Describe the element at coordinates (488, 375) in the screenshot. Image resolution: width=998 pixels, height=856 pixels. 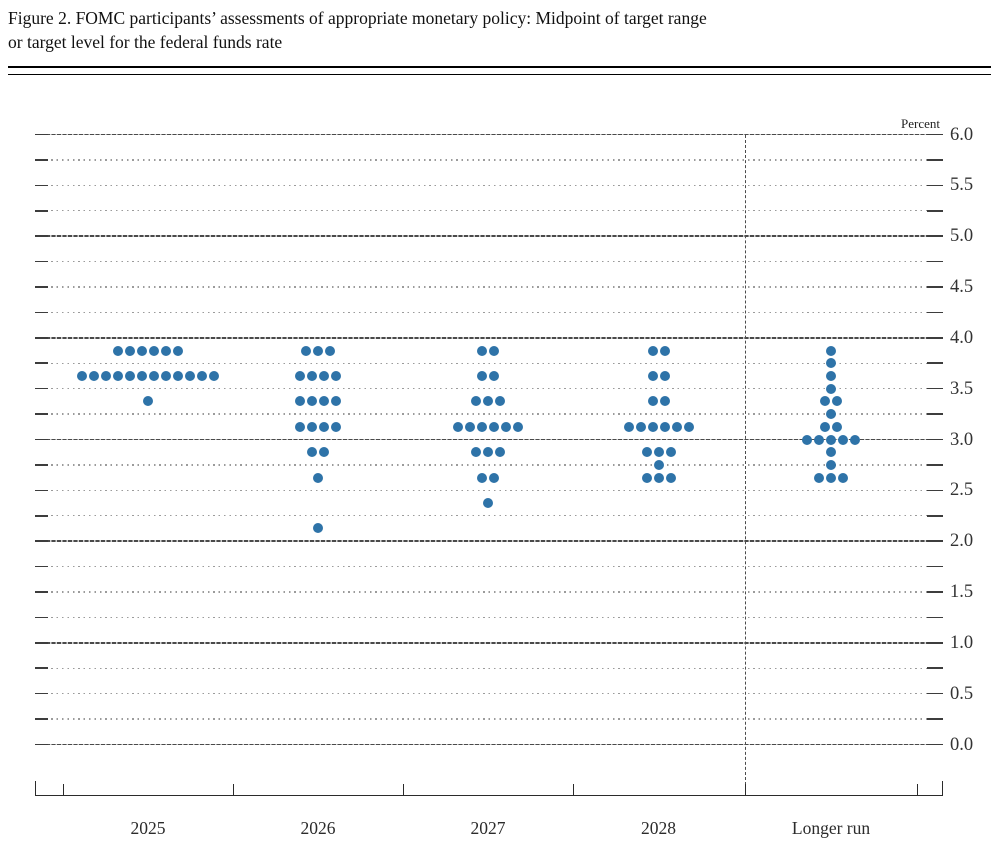
I see `dot-row-2027-3.625` at that location.